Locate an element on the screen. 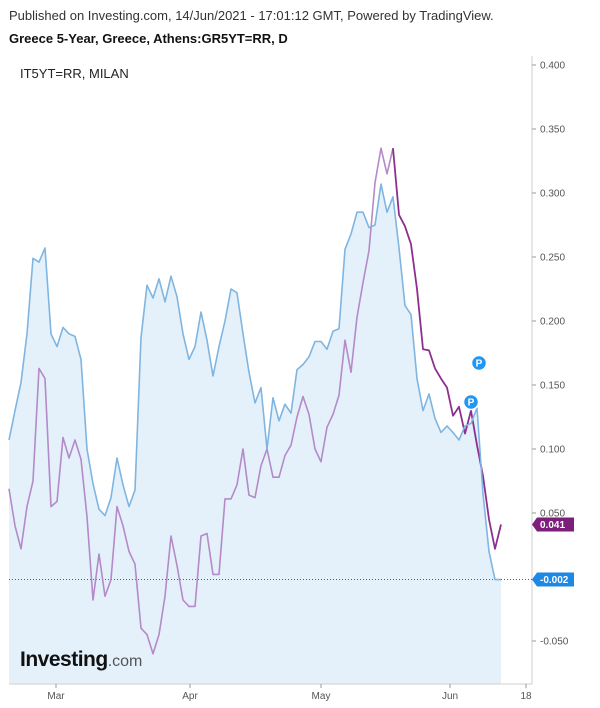 This screenshot has width=600, height=708. y-tick-label: 0.400 is located at coordinates (552, 66).